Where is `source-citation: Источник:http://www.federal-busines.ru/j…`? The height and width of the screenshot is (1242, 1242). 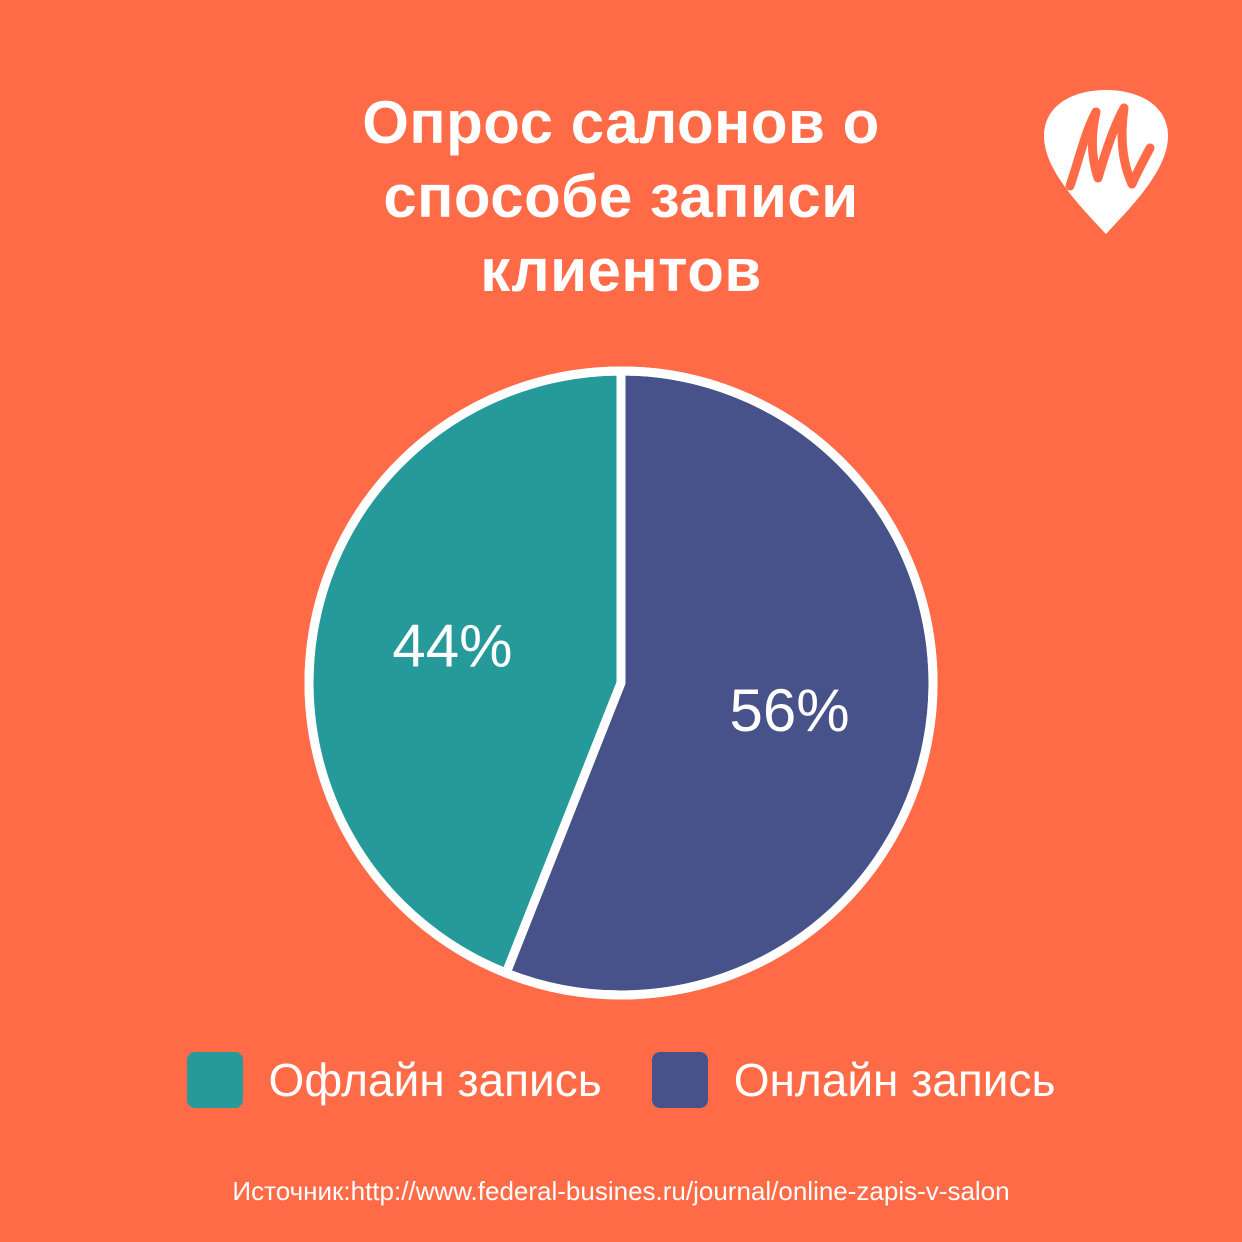
source-citation: Источник:http://www.federal-busines.ru/j… is located at coordinates (621, 1191).